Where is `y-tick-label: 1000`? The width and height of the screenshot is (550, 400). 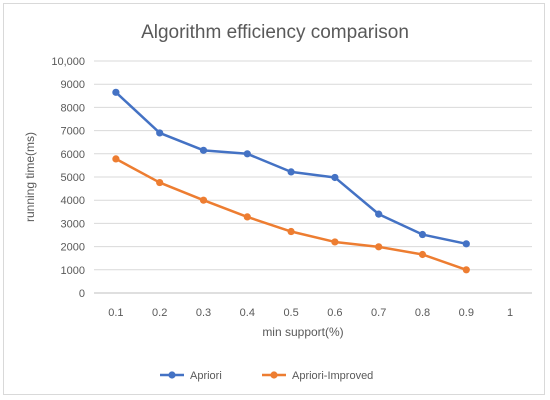 y-tick-label: 1000 is located at coordinates (73, 271).